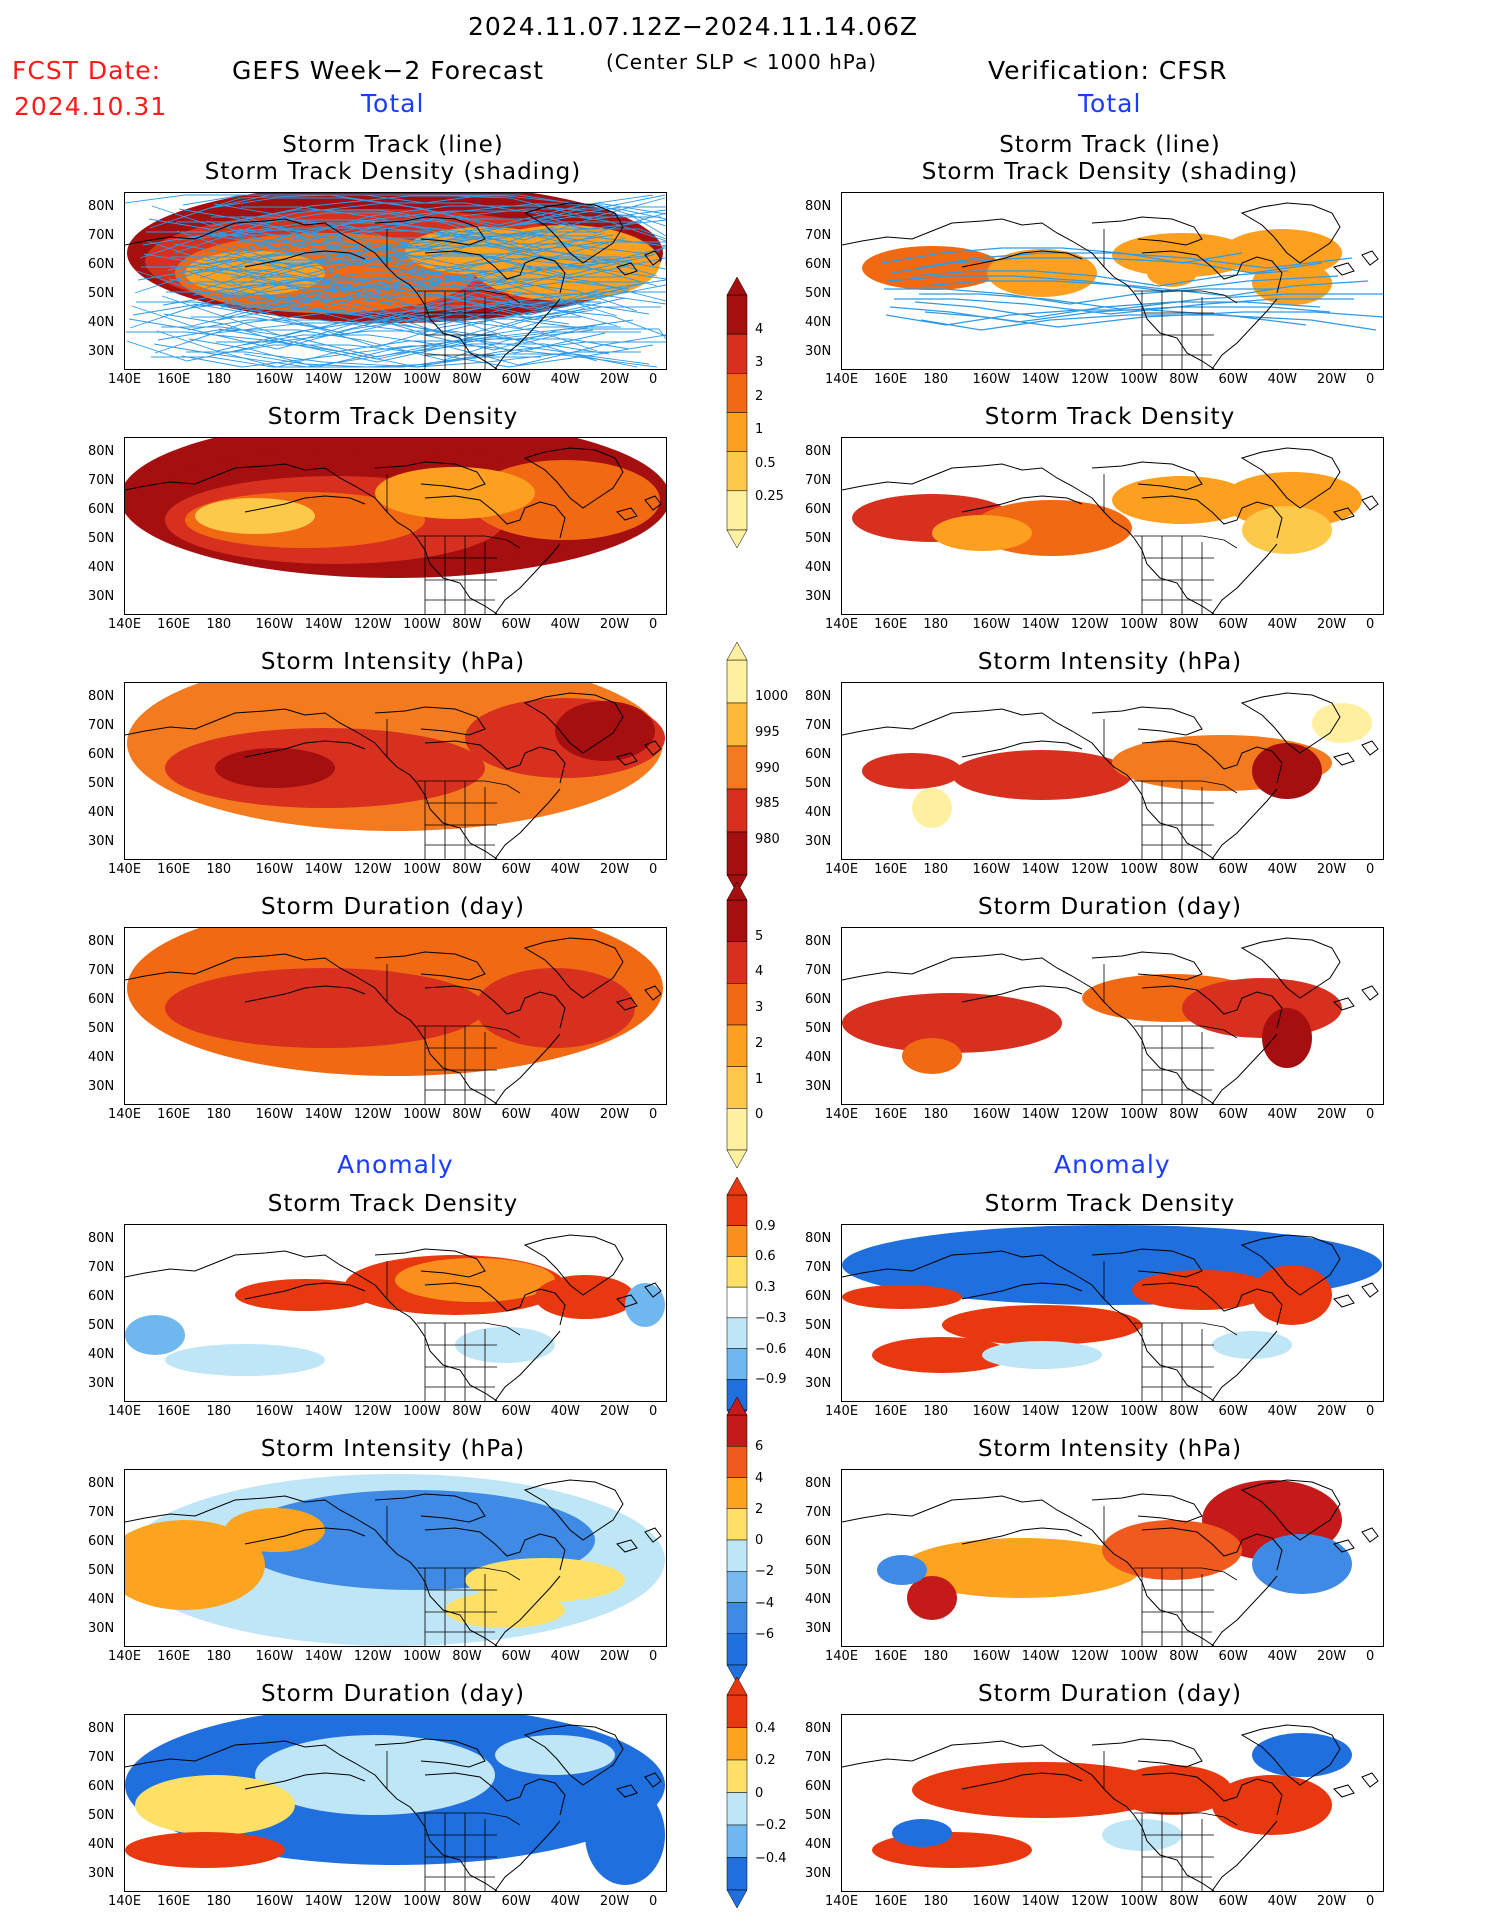 This screenshot has height=1925, width=1487. What do you see at coordinates (737, 1406) in the screenshot?
I see `colorbar-arrow-top` at bounding box center [737, 1406].